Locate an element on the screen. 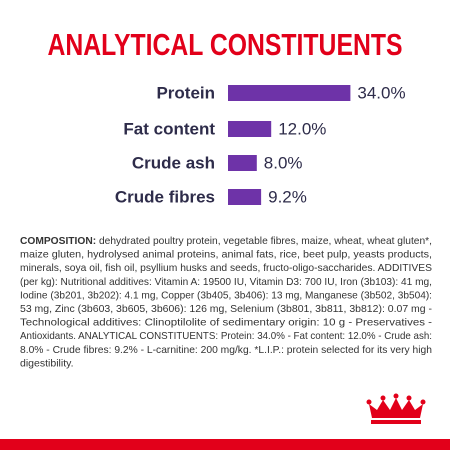  value-label: 34.0% is located at coordinates (381, 92).